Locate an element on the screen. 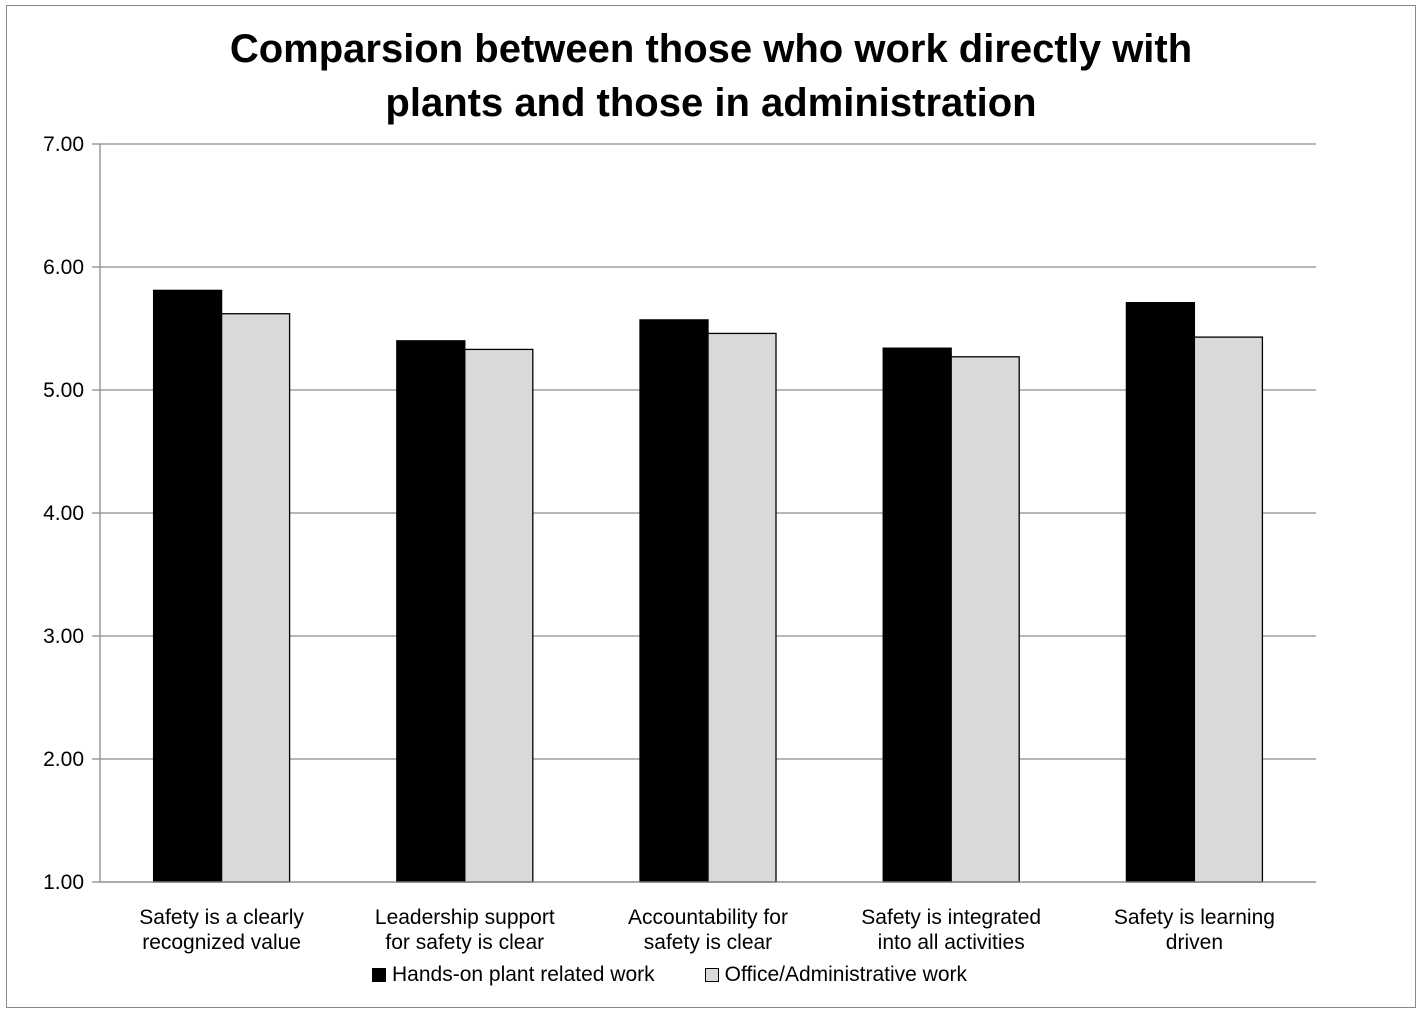  legend-label-office: Office/Administrative work is located at coordinates (846, 974).